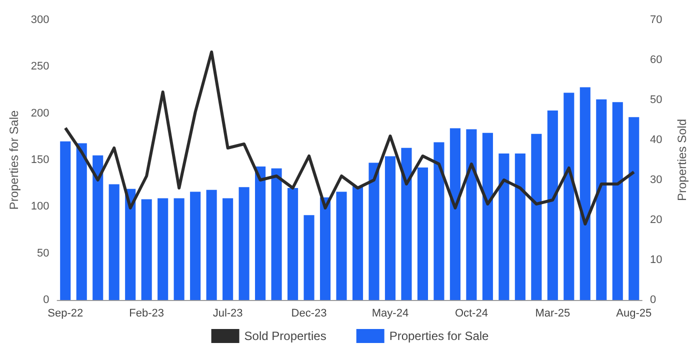 The height and width of the screenshot is (350, 700). Describe the element at coordinates (656, 20) in the screenshot. I see `y2-tick-label: 70` at that location.